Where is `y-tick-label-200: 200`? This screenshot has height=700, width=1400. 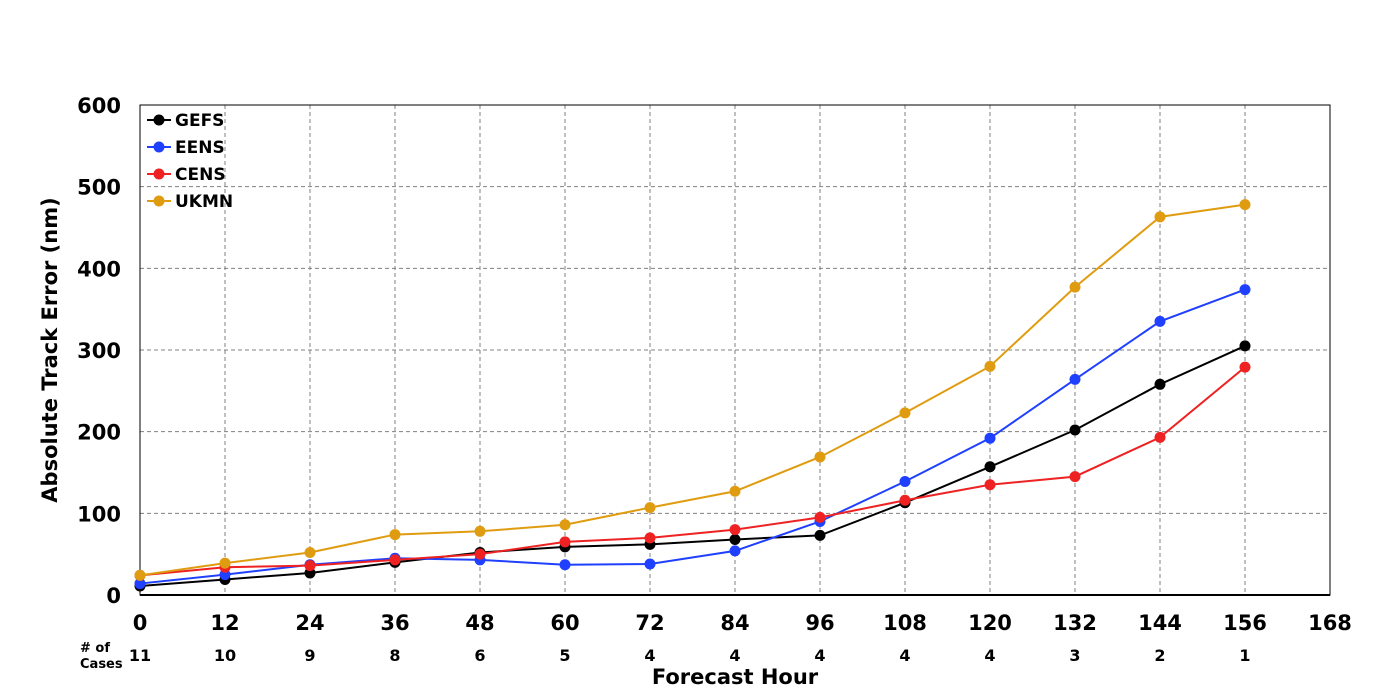
y-tick-label-200: 200 is located at coordinates (99, 433).